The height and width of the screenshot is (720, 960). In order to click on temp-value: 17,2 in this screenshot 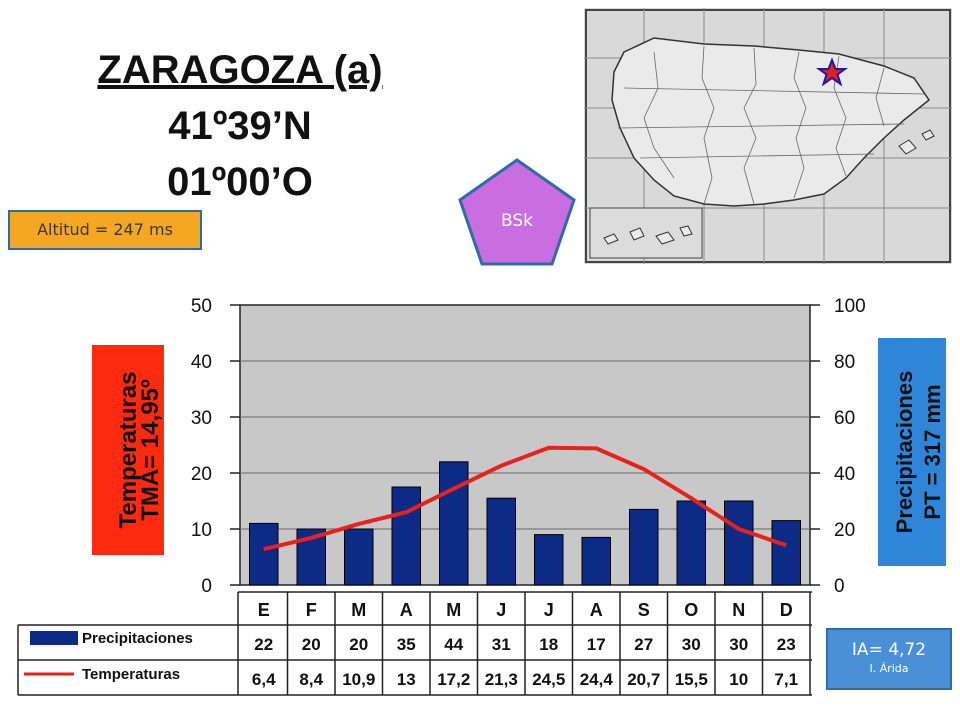, I will do `click(453, 679)`.